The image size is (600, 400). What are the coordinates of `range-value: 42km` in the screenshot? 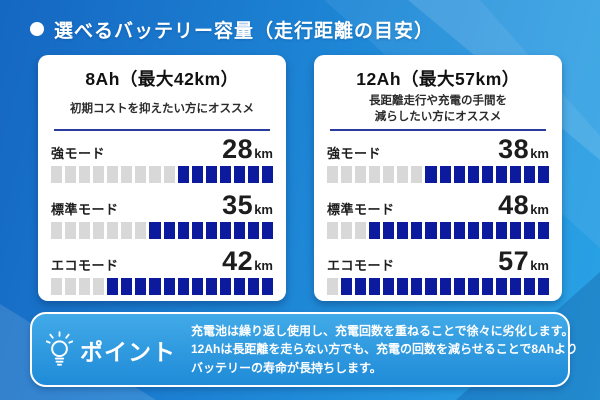 It's located at (247, 261).